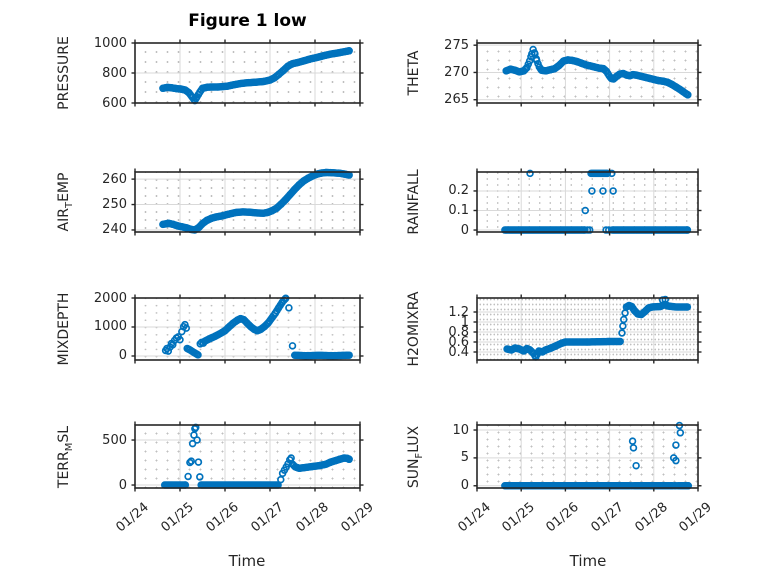 Image resolution: width=778 pixels, height=583 pixels. Describe the element at coordinates (110, 298) in the screenshot. I see `y-tick-label: 2000` at that location.